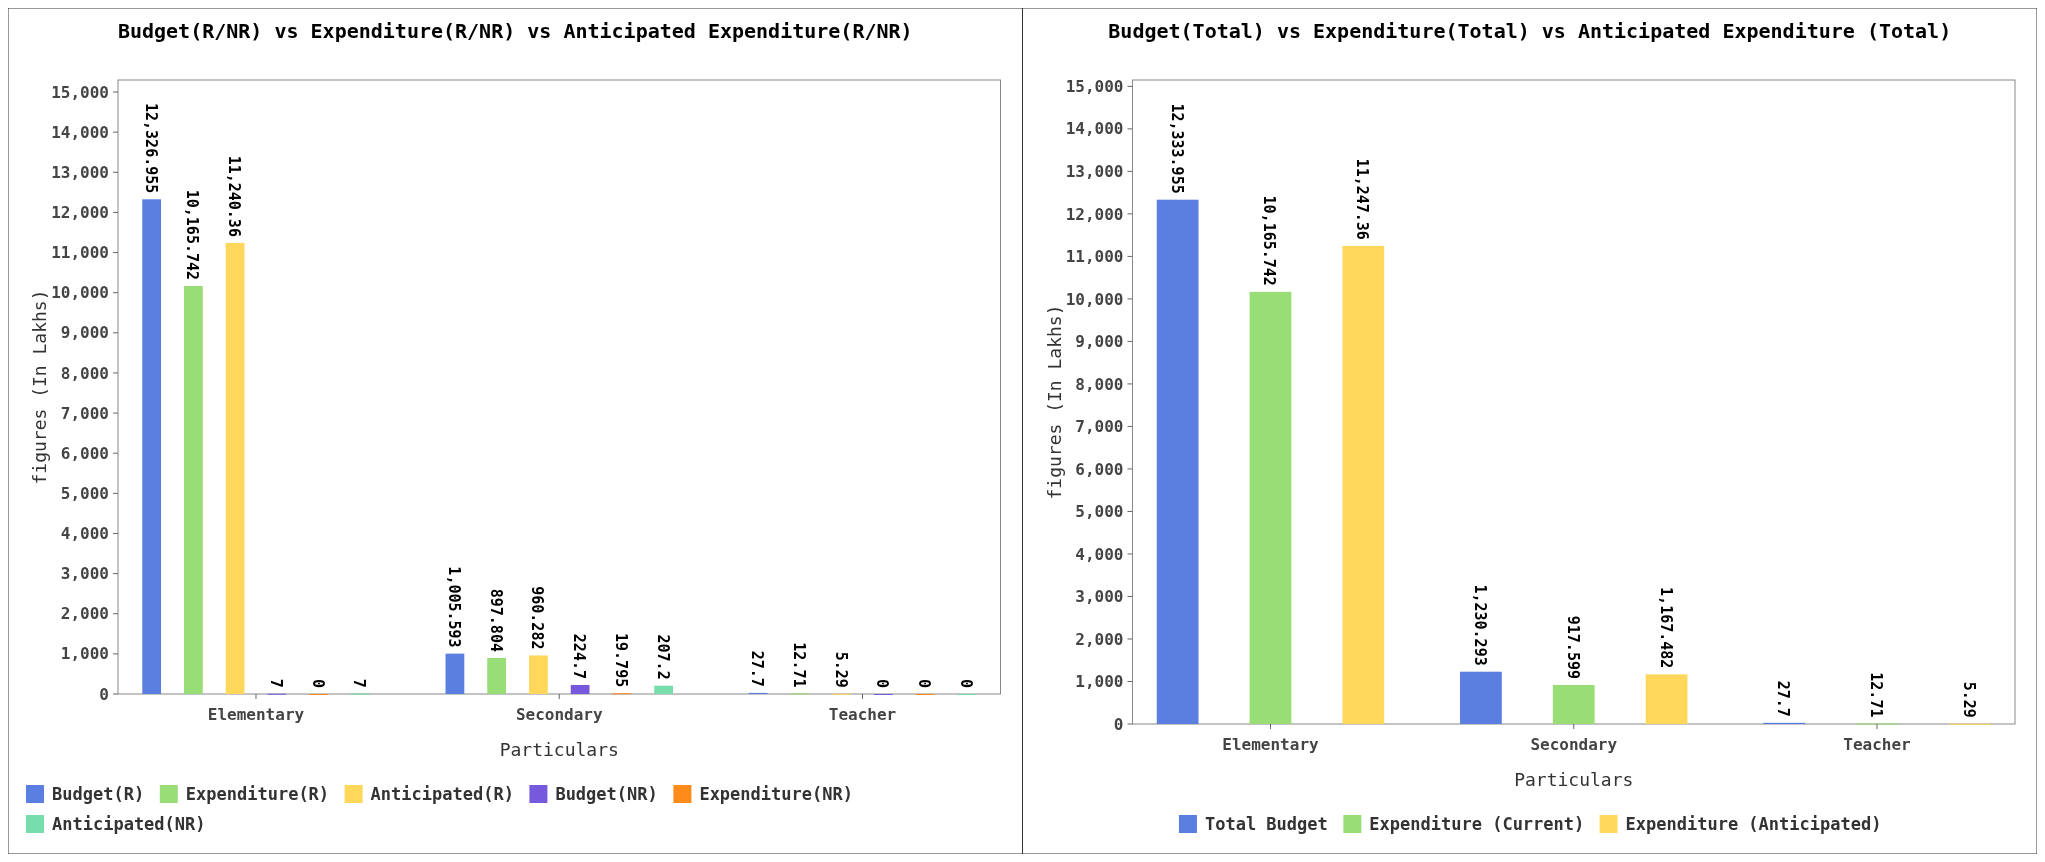 The width and height of the screenshot is (2045, 862). Describe the element at coordinates (1176, 148) in the screenshot. I see `data-label: 12,333.955` at that location.